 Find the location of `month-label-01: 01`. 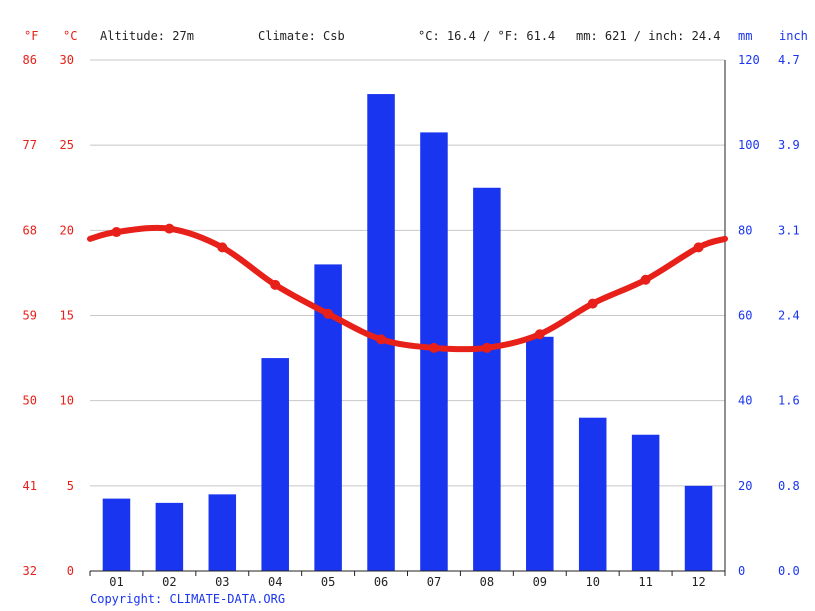

month-label-01: 01 is located at coordinates (116, 582).